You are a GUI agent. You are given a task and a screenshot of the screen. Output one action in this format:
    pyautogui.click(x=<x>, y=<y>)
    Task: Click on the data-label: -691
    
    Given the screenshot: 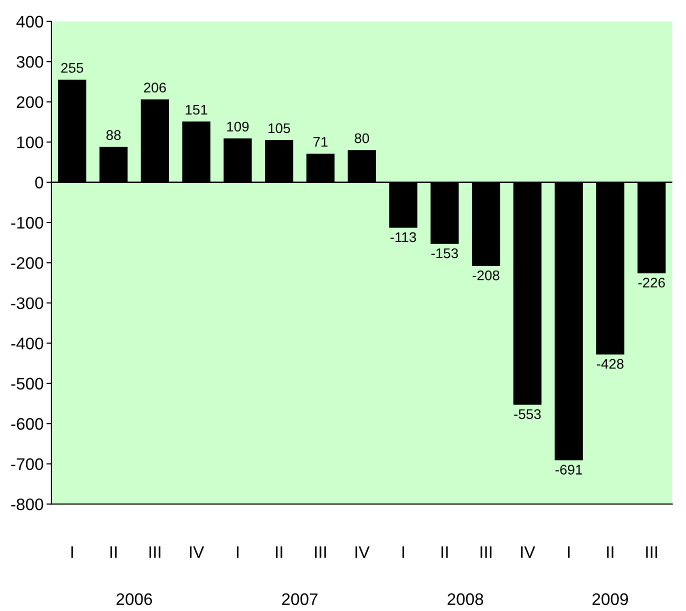 What is the action you would take?
    pyautogui.click(x=569, y=469)
    